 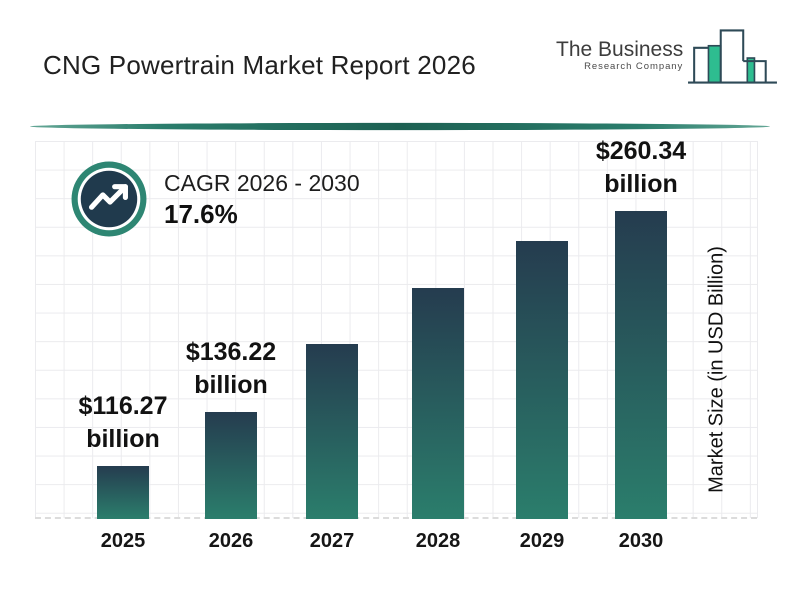 I want to click on logo-subname: Research Company, so click(x=634, y=66).